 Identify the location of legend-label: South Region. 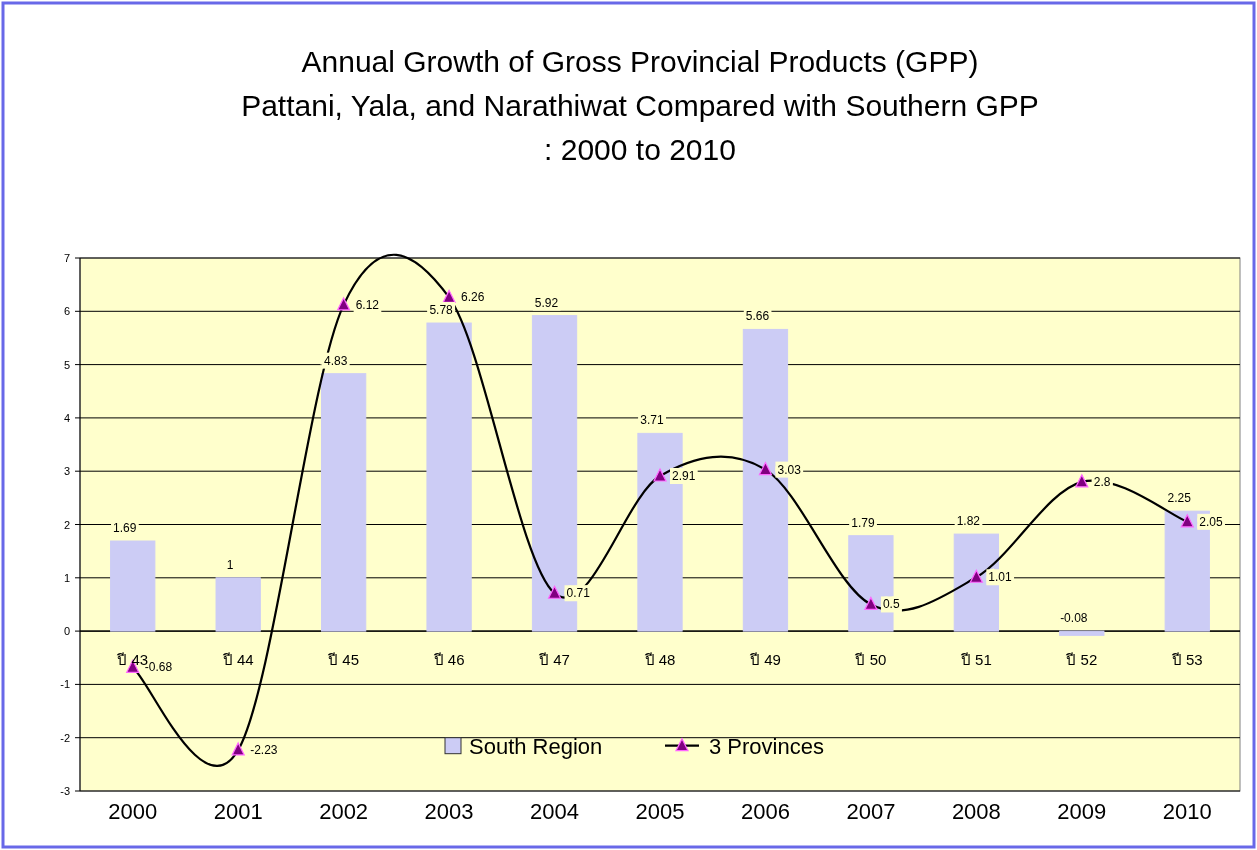
(536, 746).